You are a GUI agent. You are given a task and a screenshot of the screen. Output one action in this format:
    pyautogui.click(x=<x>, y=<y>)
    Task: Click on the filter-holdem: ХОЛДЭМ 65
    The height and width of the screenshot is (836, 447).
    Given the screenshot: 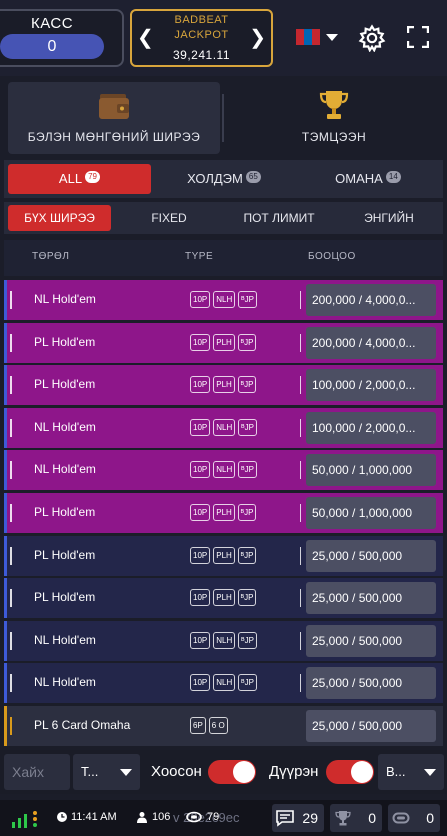 What is the action you would take?
    pyautogui.click(x=224, y=179)
    